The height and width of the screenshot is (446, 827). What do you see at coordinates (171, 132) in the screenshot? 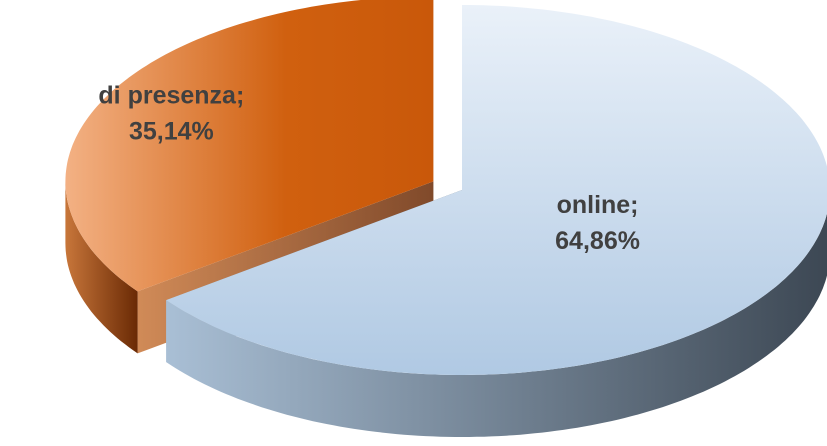
I see `data-label-value: 35,14%` at bounding box center [171, 132].